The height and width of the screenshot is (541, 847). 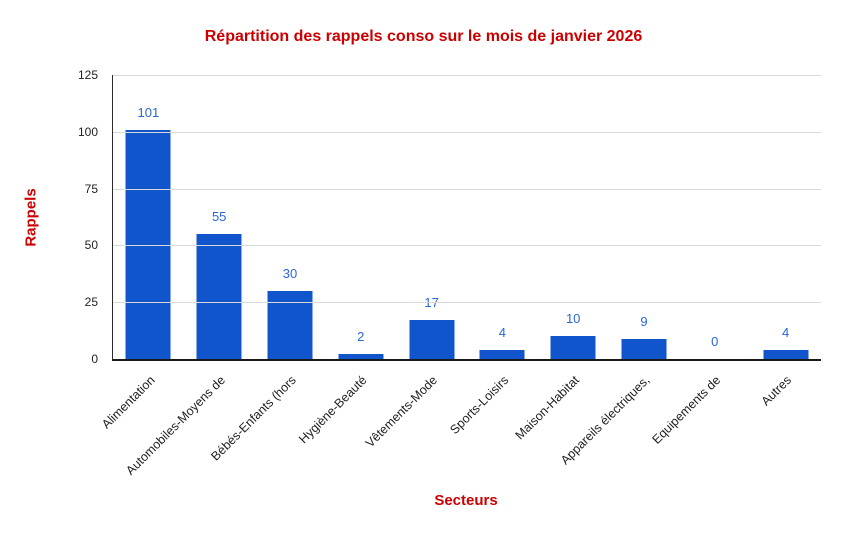 I want to click on bar-slot: 101, so click(x=148, y=217).